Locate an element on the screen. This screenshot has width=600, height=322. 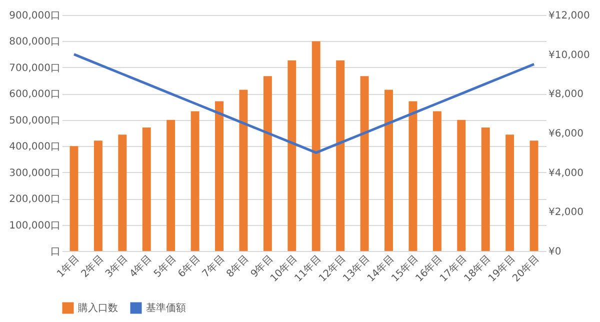
y-tick-label: 300,000口 is located at coordinates (34, 173).